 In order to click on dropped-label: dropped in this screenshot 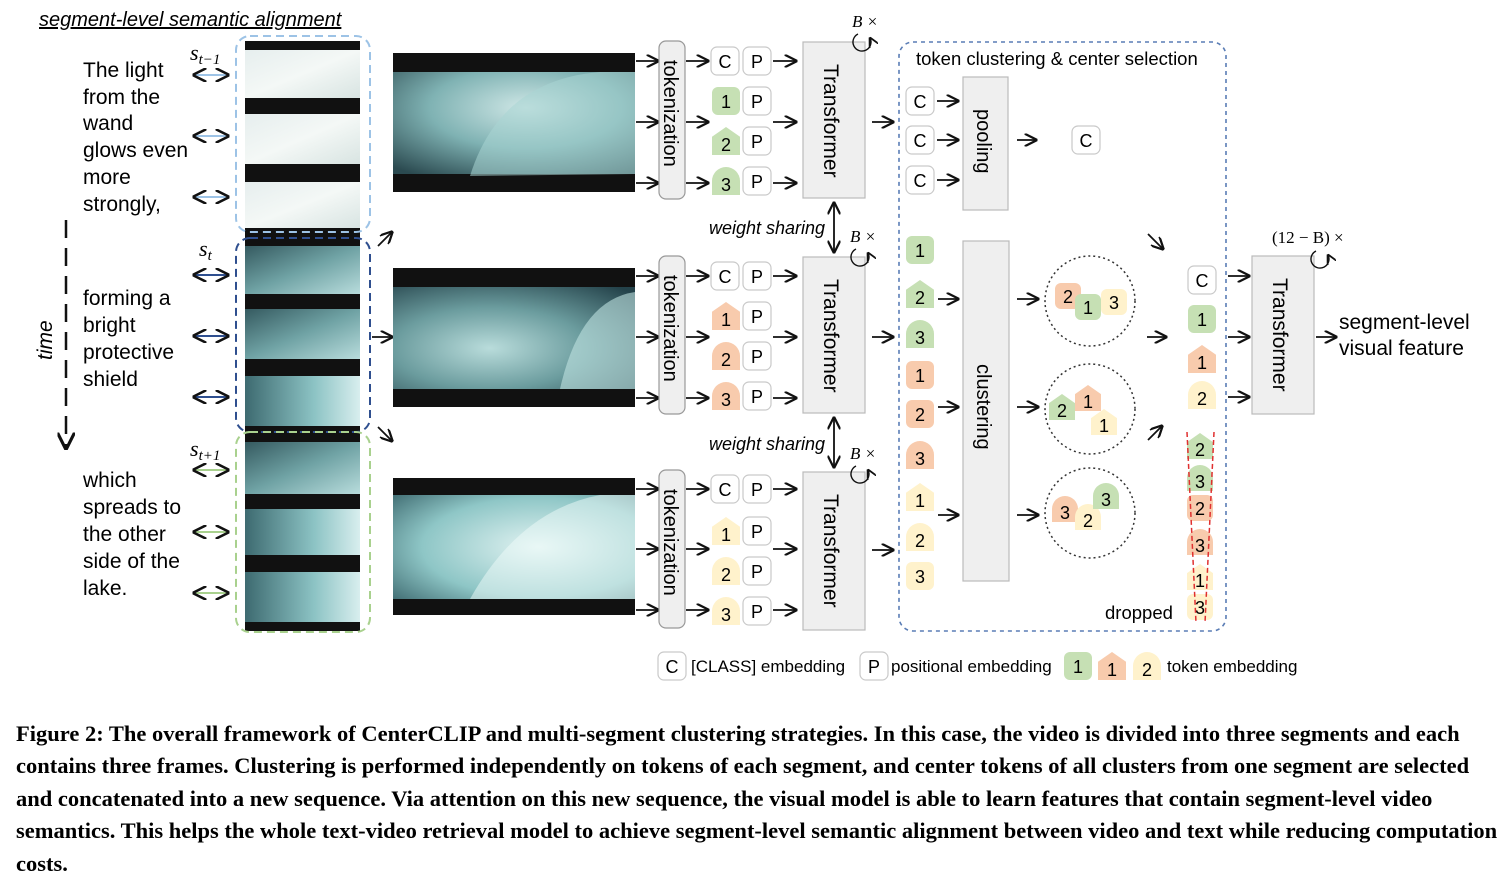, I will do `click(1139, 612)`.